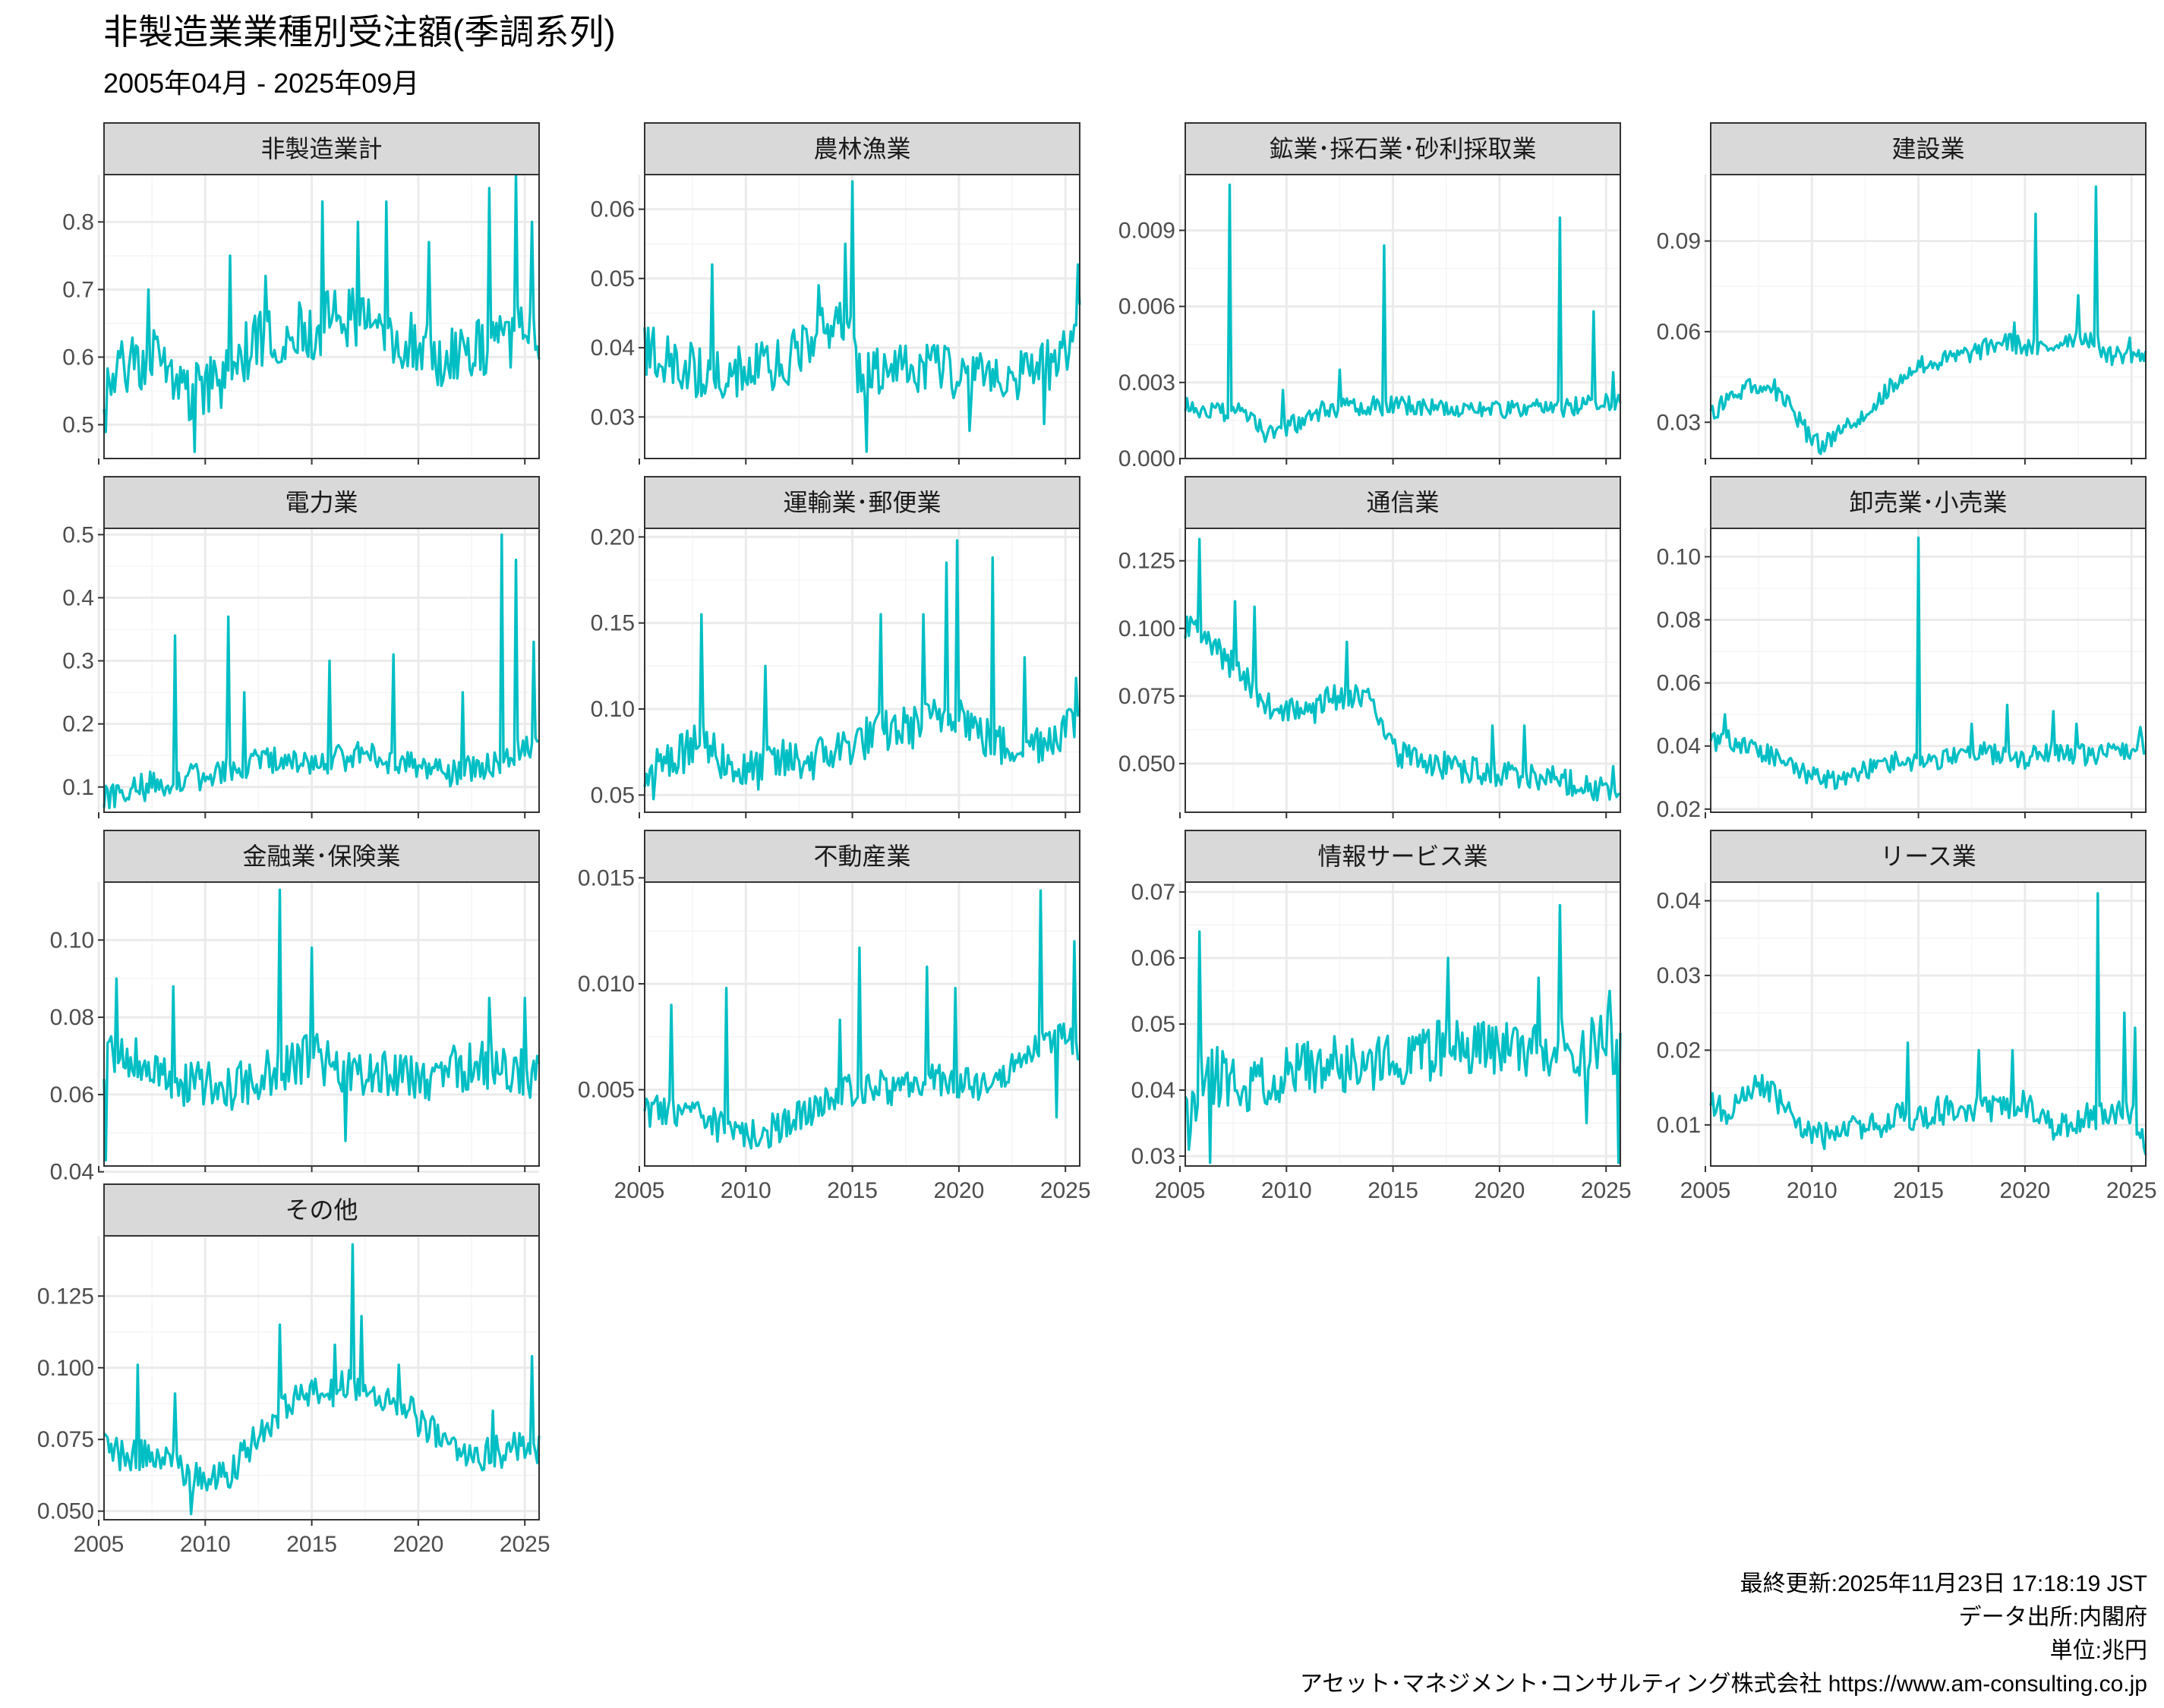 The height and width of the screenshot is (1708, 2164). Describe the element at coordinates (2053, 1617) in the screenshot. I see `caption-source: データ出所:内閣府` at that location.